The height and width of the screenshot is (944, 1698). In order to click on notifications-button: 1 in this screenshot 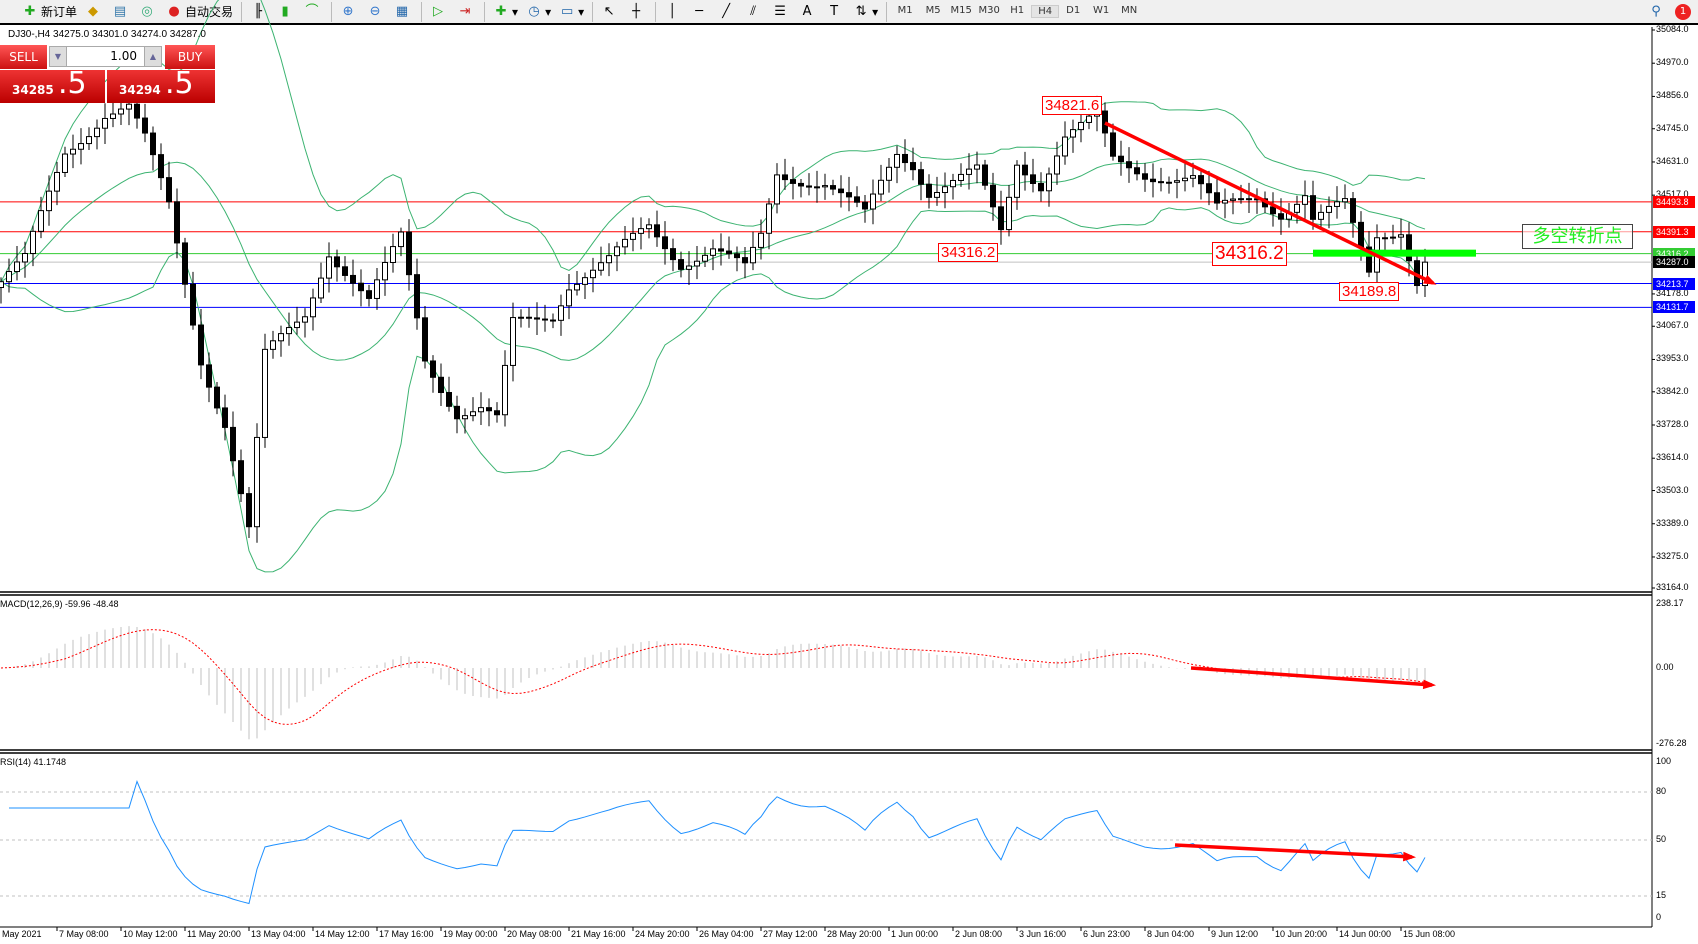, I will do `click(1684, 12)`.